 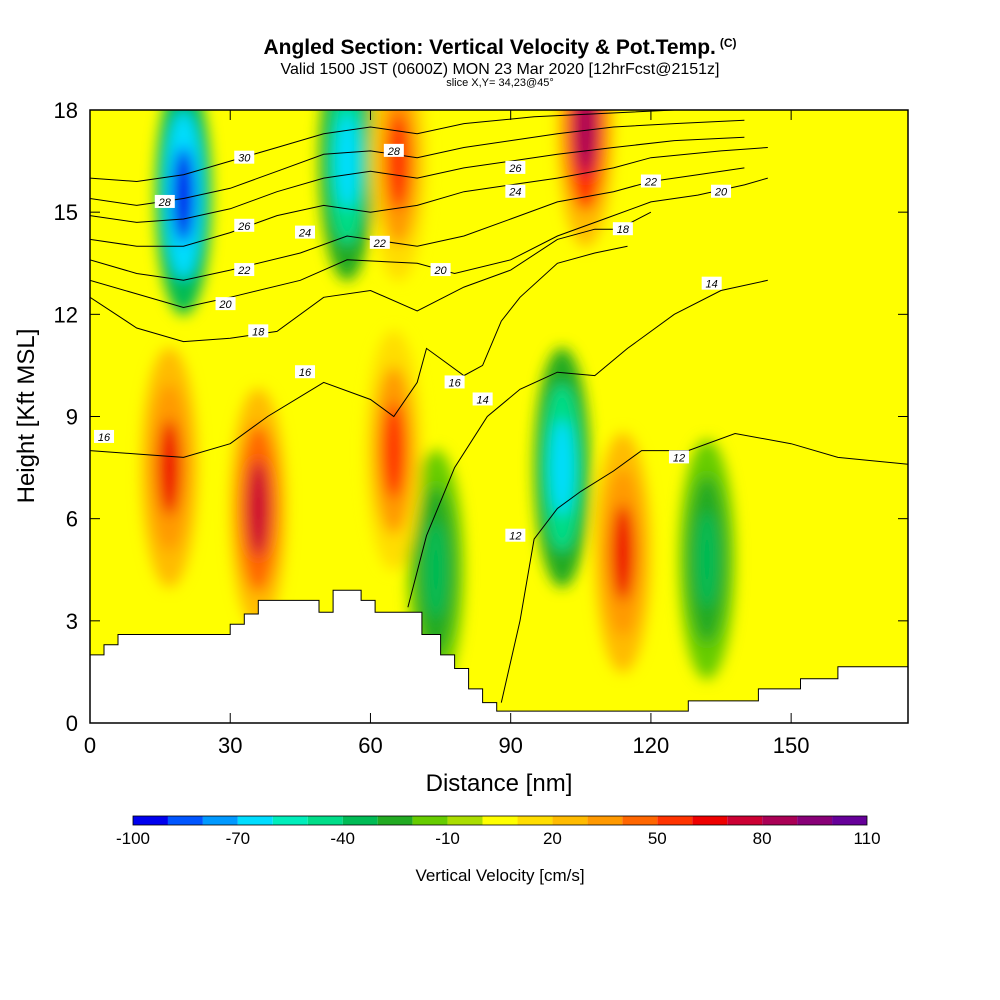 I want to click on y-axis-title: Height [Kft MSL], so click(x=26, y=416).